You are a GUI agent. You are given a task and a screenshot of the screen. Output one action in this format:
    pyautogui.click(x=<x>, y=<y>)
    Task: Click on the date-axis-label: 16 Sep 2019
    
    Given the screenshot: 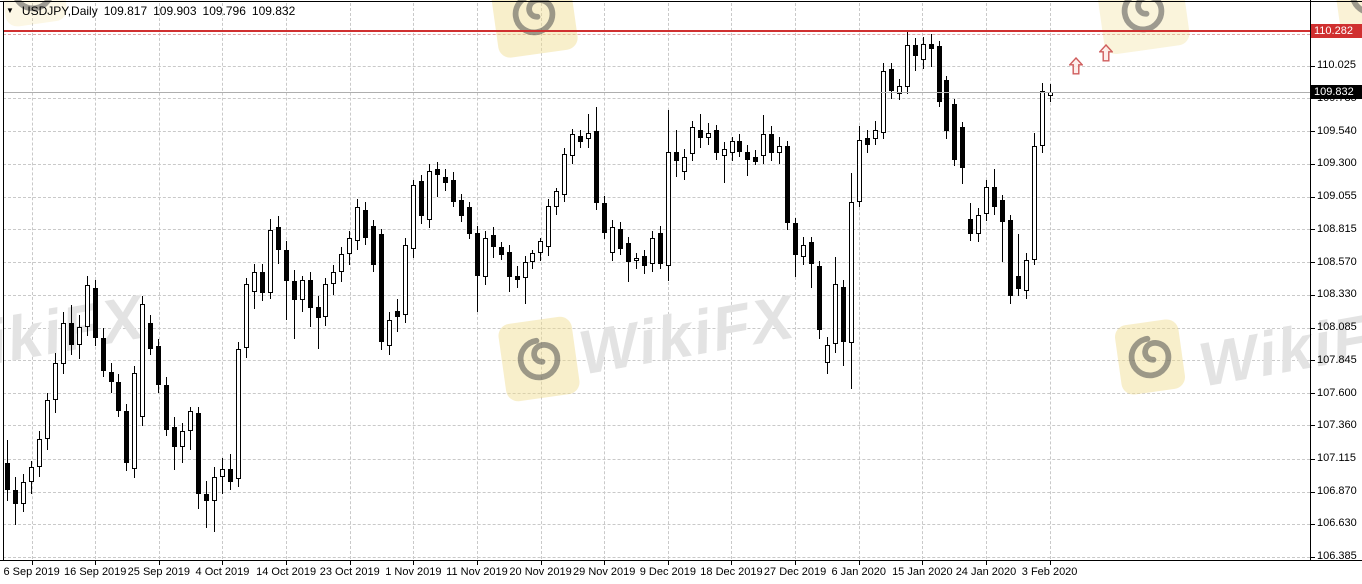 What is the action you would take?
    pyautogui.click(x=95, y=572)
    